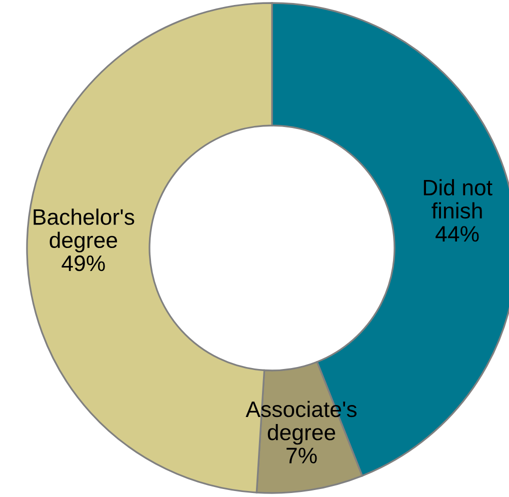 The height and width of the screenshot is (497, 509). I want to click on data-label: 44%, so click(457, 234).